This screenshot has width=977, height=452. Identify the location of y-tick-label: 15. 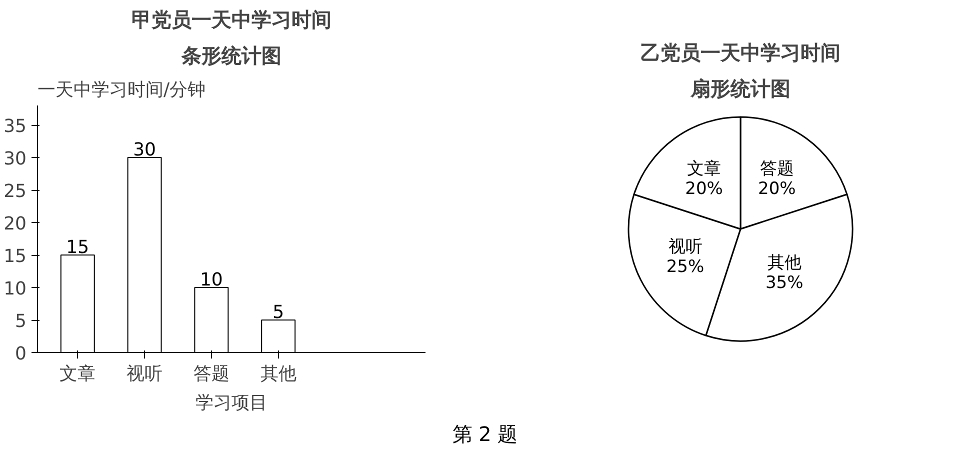
(15, 256).